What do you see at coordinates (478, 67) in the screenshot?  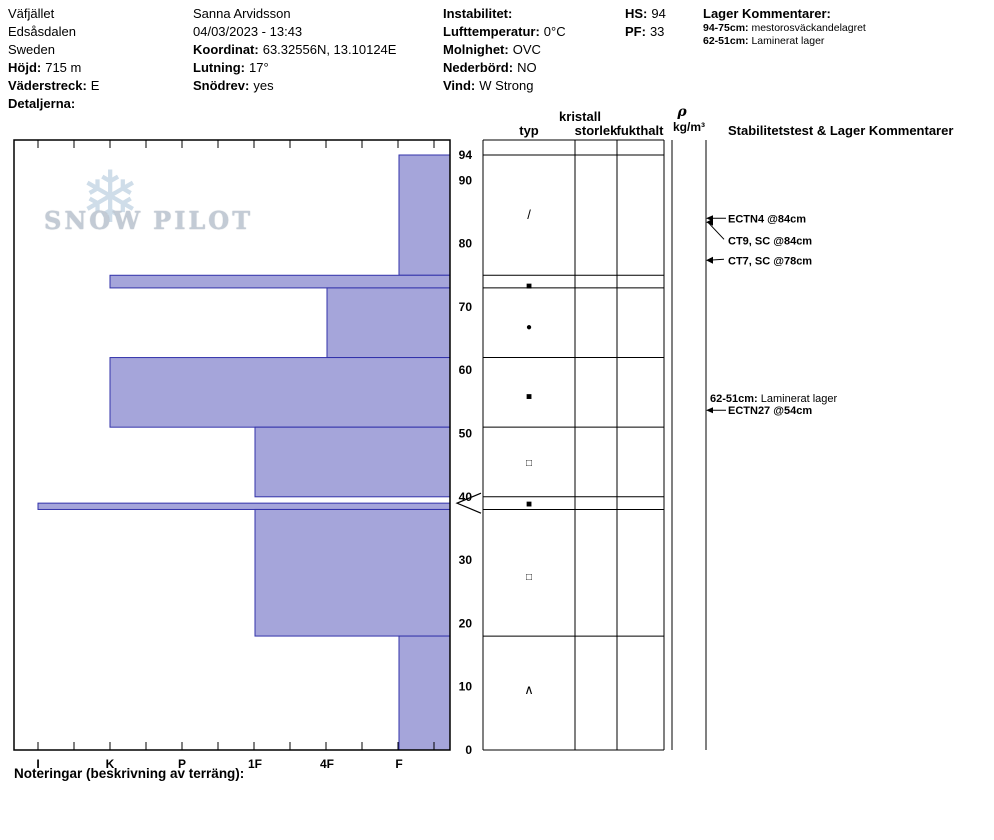 I see `precip-label: Nederbörd:` at bounding box center [478, 67].